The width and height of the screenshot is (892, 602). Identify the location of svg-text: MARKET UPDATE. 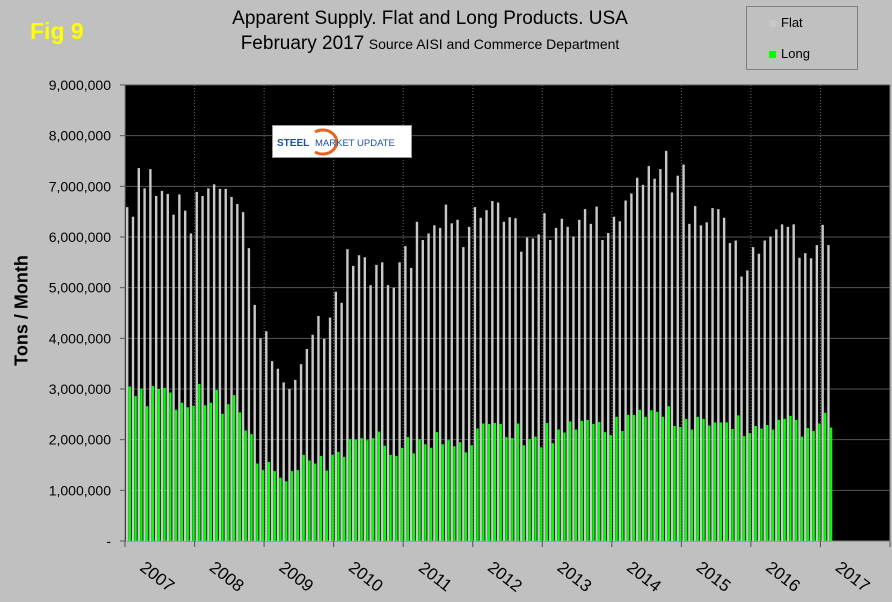
(355, 143).